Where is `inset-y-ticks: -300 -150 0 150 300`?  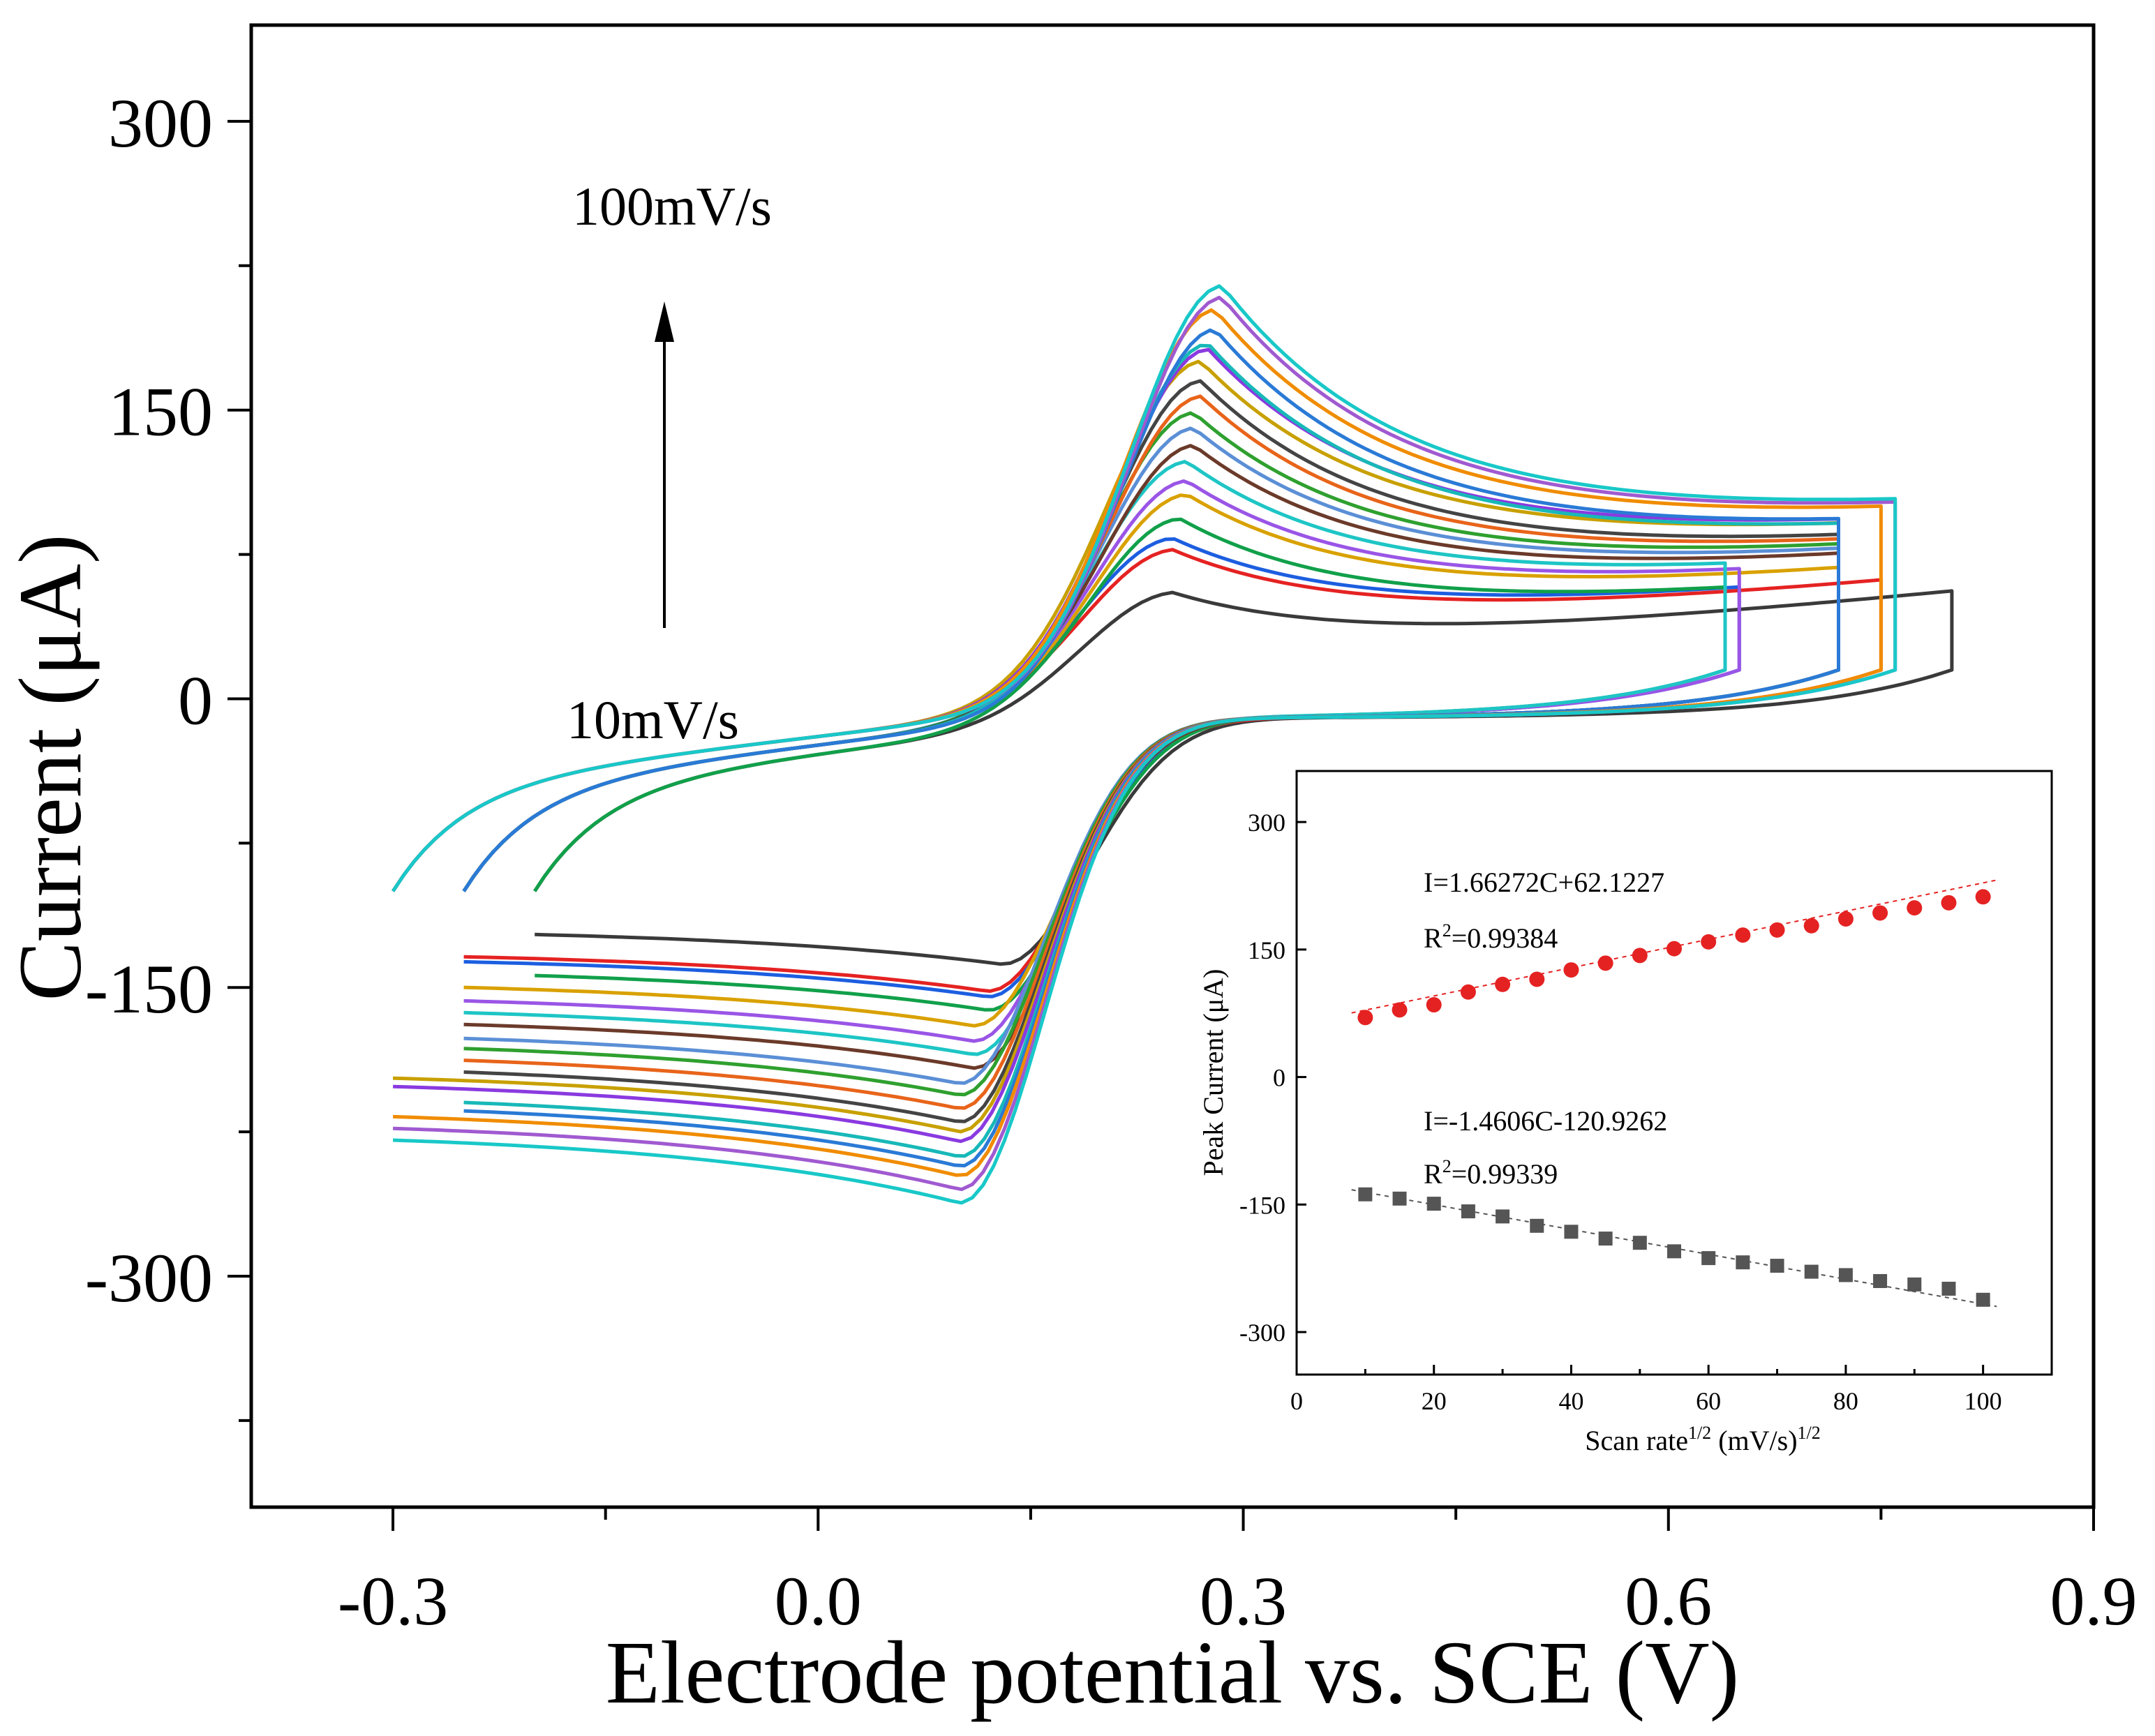 inset-y-ticks: -300 -150 0 150 300 is located at coordinates (1272, 1078).